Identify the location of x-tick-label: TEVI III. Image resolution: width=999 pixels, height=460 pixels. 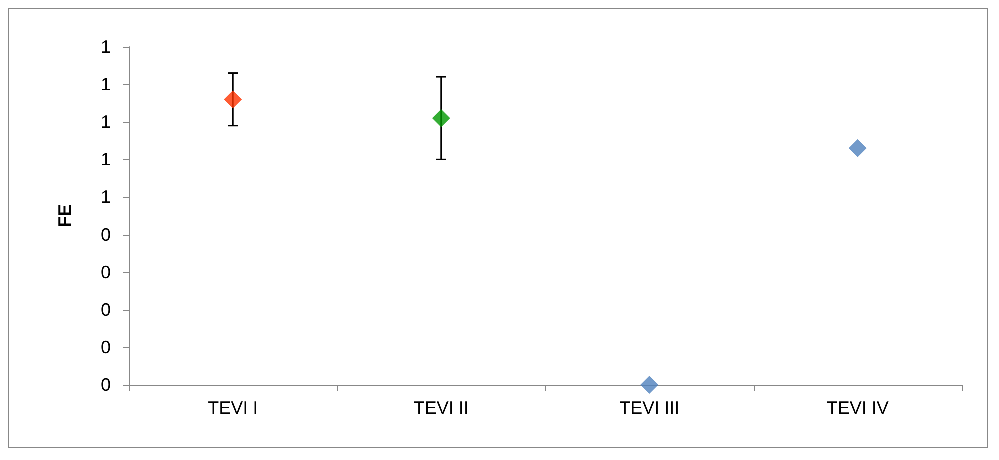
(650, 408).